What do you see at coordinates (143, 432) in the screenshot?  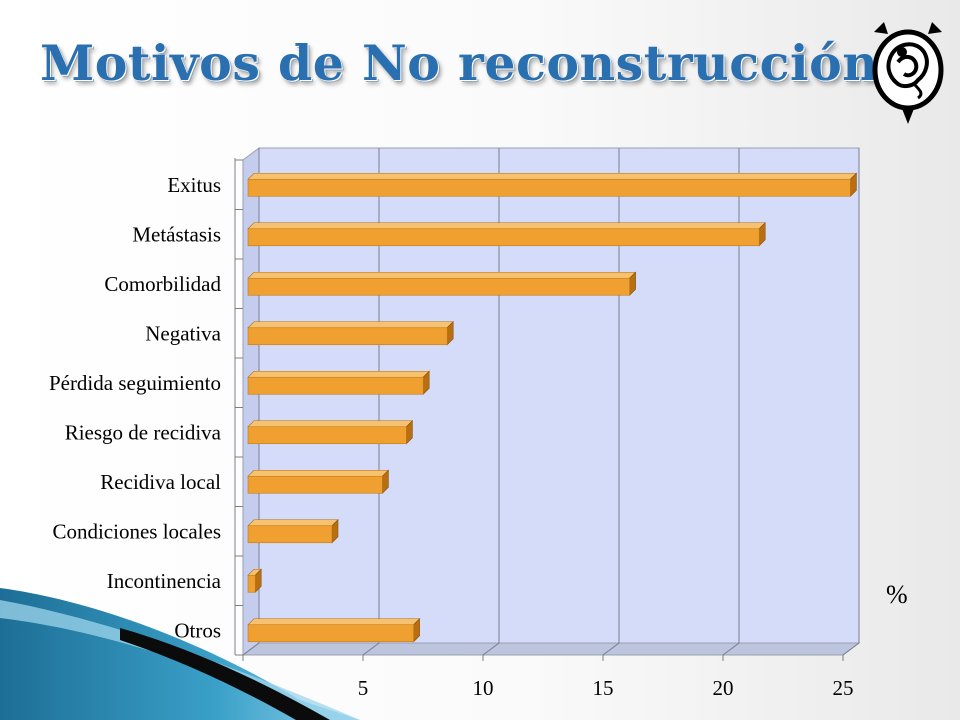 I see `category-label-riesgo-de-recidiva: Riesgo de recidiva` at bounding box center [143, 432].